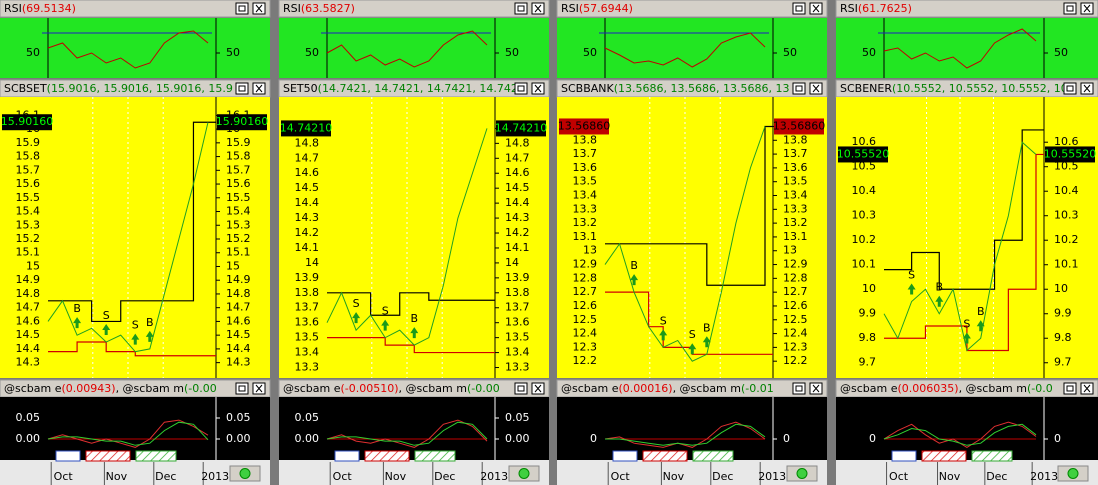 This screenshot has width=1098, height=485. What do you see at coordinates (645, 388) in the screenshot?
I see `title-part: (0.00016)` at bounding box center [645, 388].